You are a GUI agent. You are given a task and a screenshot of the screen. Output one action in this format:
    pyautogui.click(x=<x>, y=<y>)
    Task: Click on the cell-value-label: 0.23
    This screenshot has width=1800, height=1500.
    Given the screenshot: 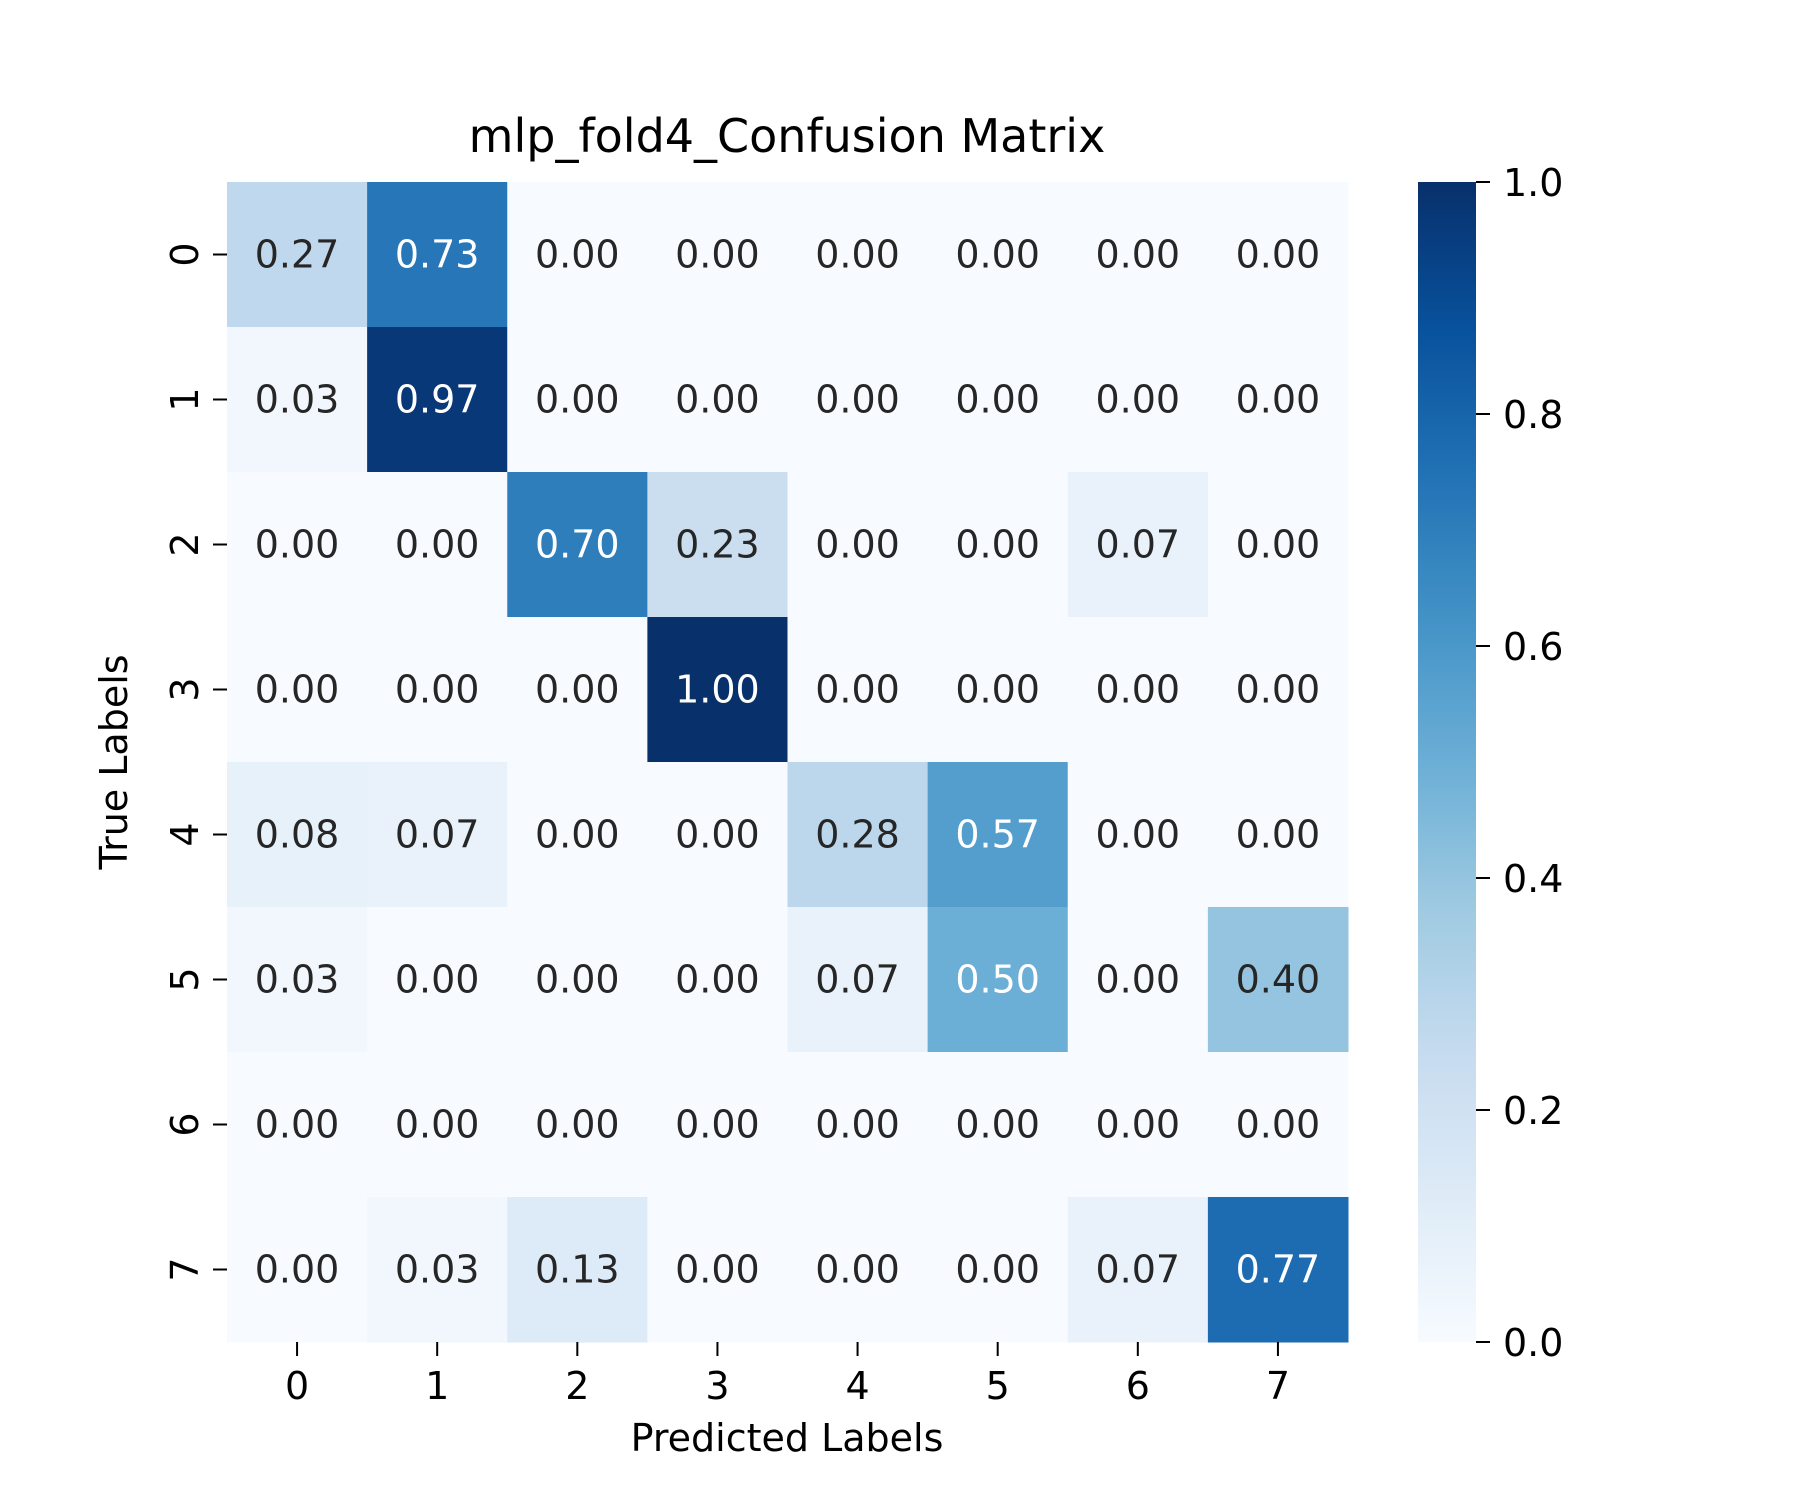 What is the action you would take?
    pyautogui.click(x=717, y=545)
    